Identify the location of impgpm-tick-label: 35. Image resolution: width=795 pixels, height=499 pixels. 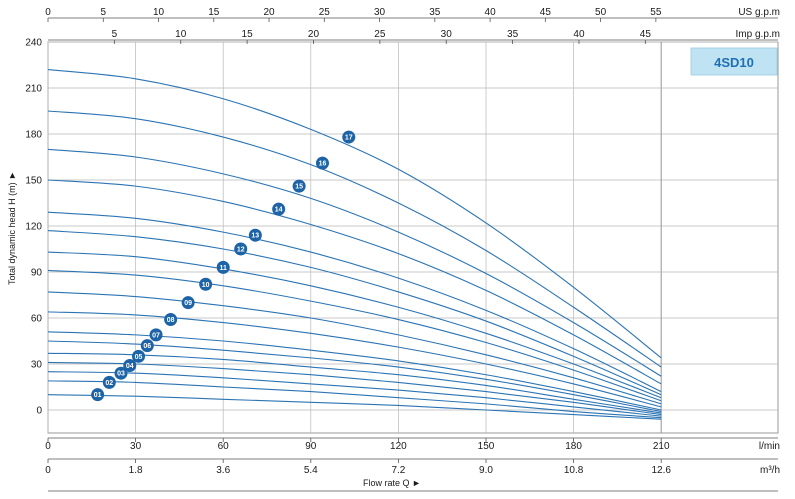
(513, 34).